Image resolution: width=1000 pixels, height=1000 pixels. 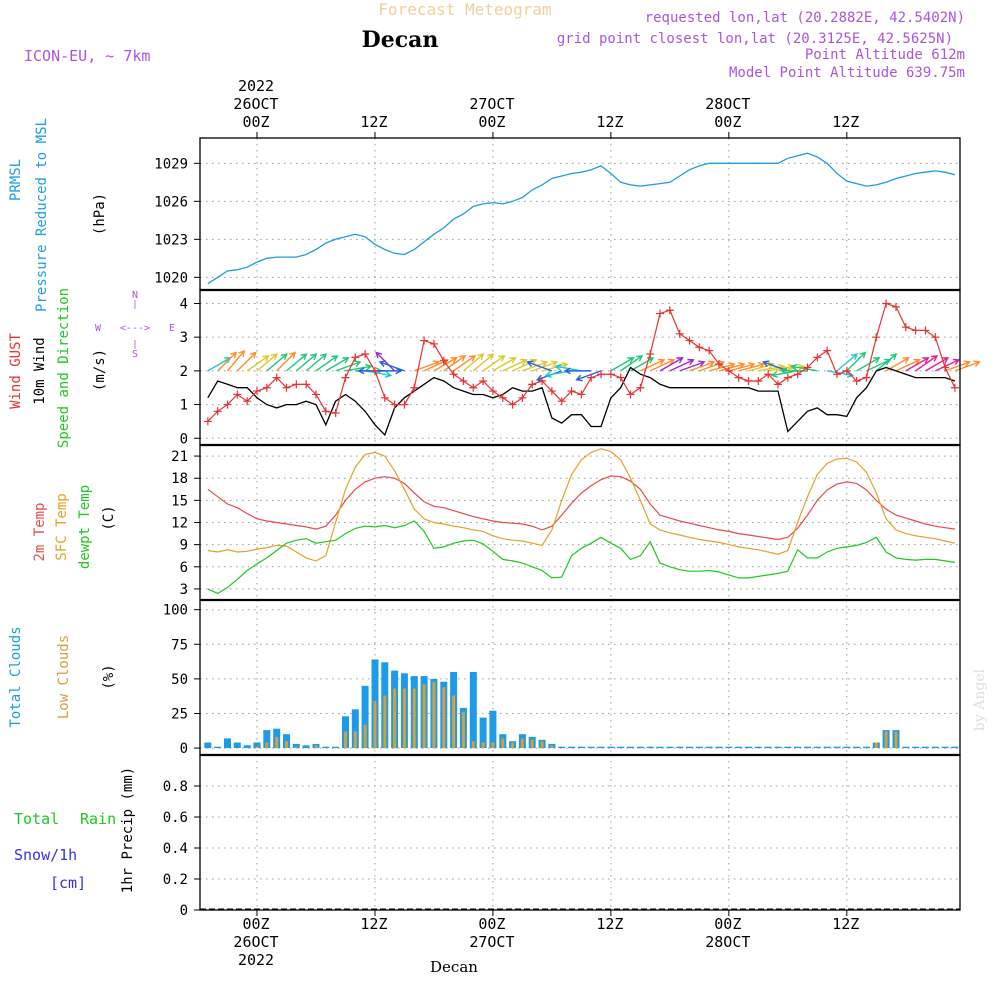 What do you see at coordinates (184, 304) in the screenshot?
I see `y-tick-label: 4` at bounding box center [184, 304].